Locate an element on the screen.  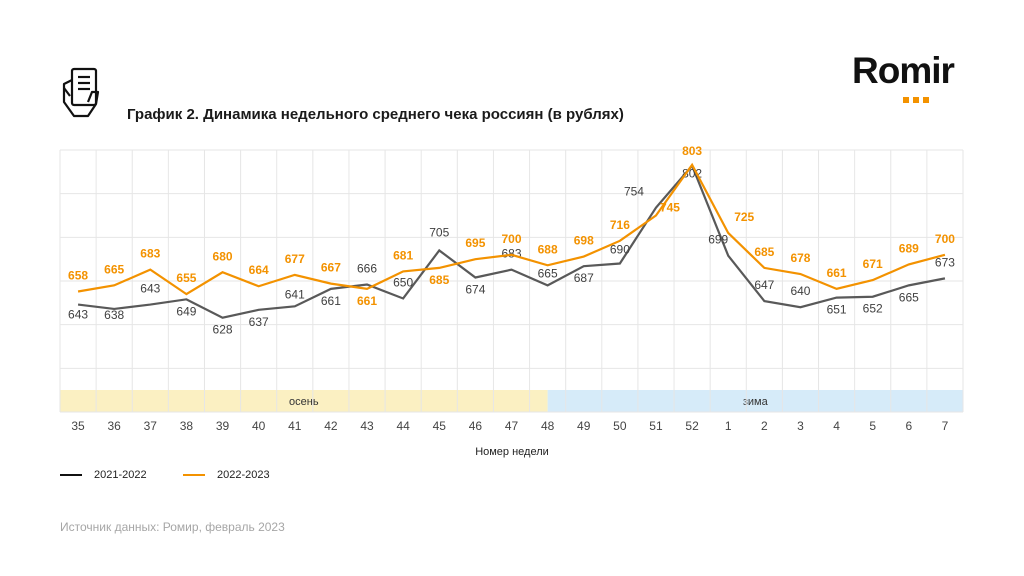
data-label: 681 is located at coordinates (403, 255).